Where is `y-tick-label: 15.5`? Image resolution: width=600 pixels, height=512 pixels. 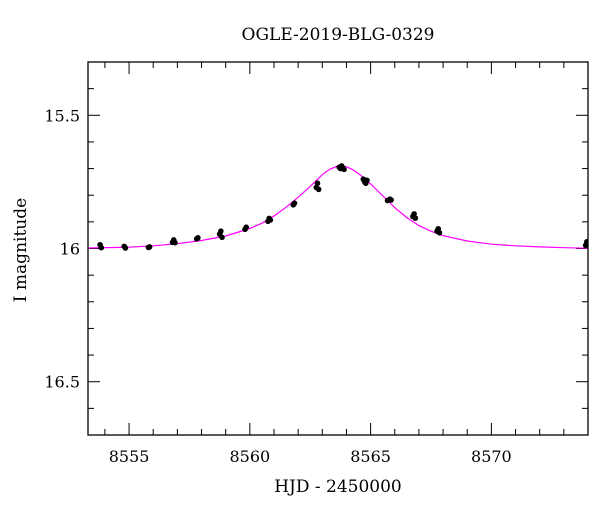
y-tick-label: 15.5 is located at coordinates (62, 115).